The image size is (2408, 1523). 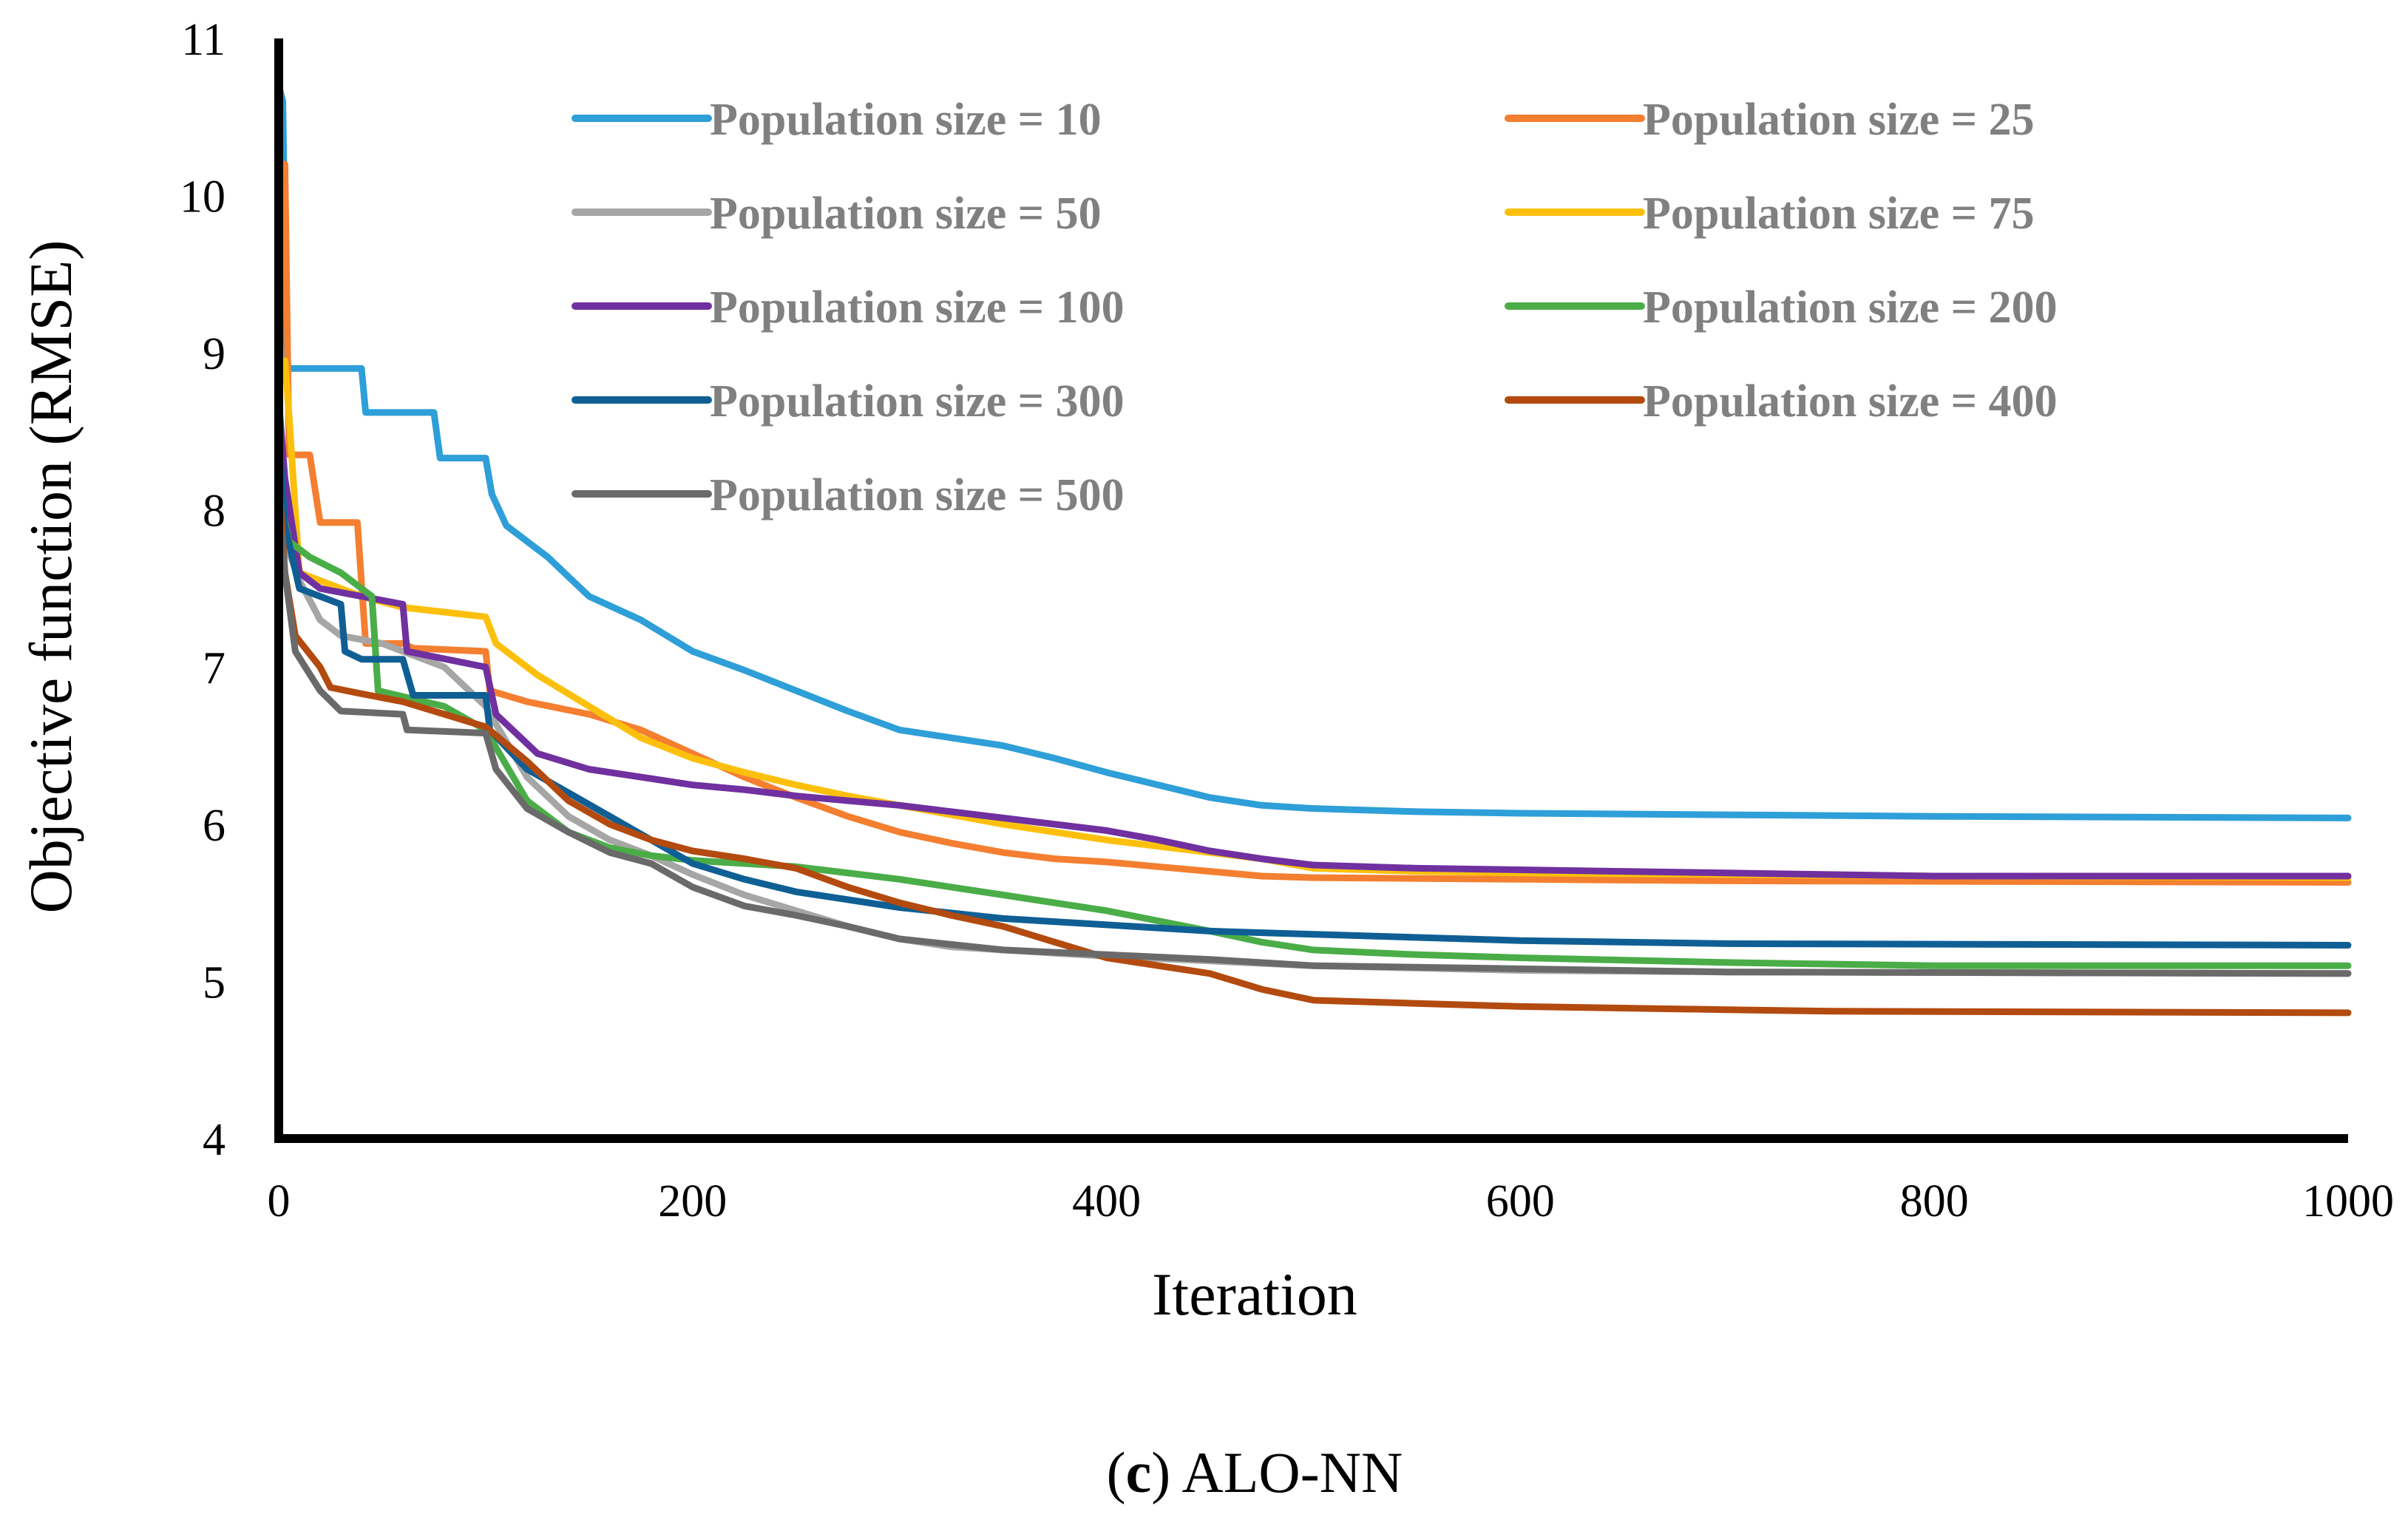 I want to click on legend-item: Population size = 75, so click(x=1770, y=214).